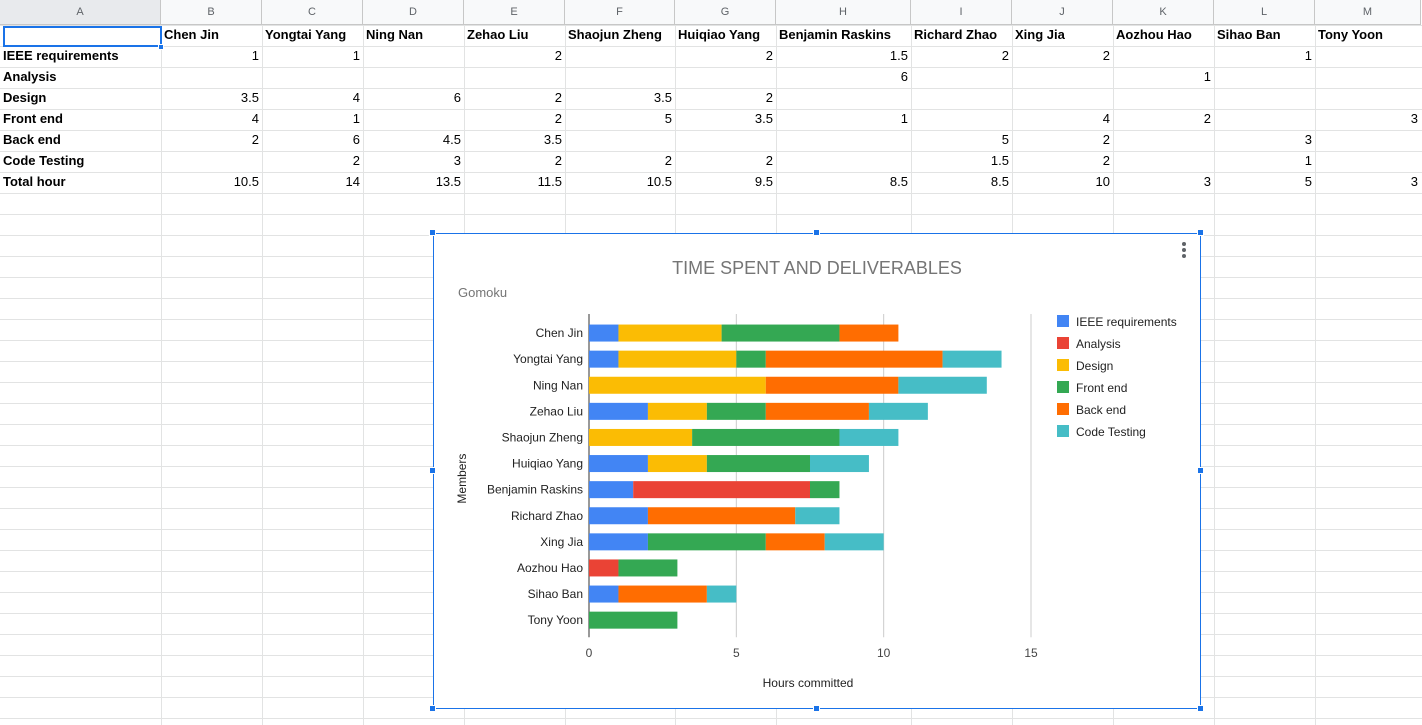 The width and height of the screenshot is (1422, 725). What do you see at coordinates (32, 139) in the screenshot?
I see `row-label-cell: Back end` at bounding box center [32, 139].